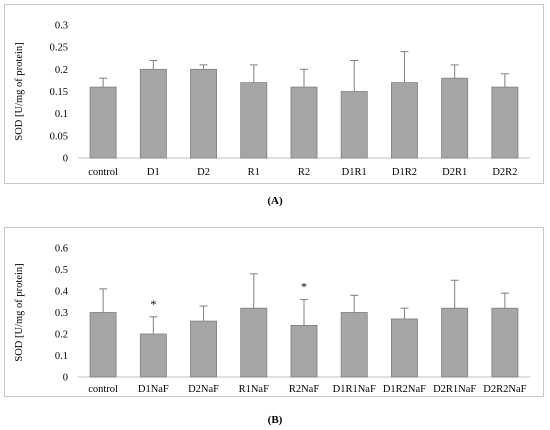 This screenshot has width=550, height=430. Describe the element at coordinates (354, 172) in the screenshot. I see `panel-a-category-label: D1R1` at that location.